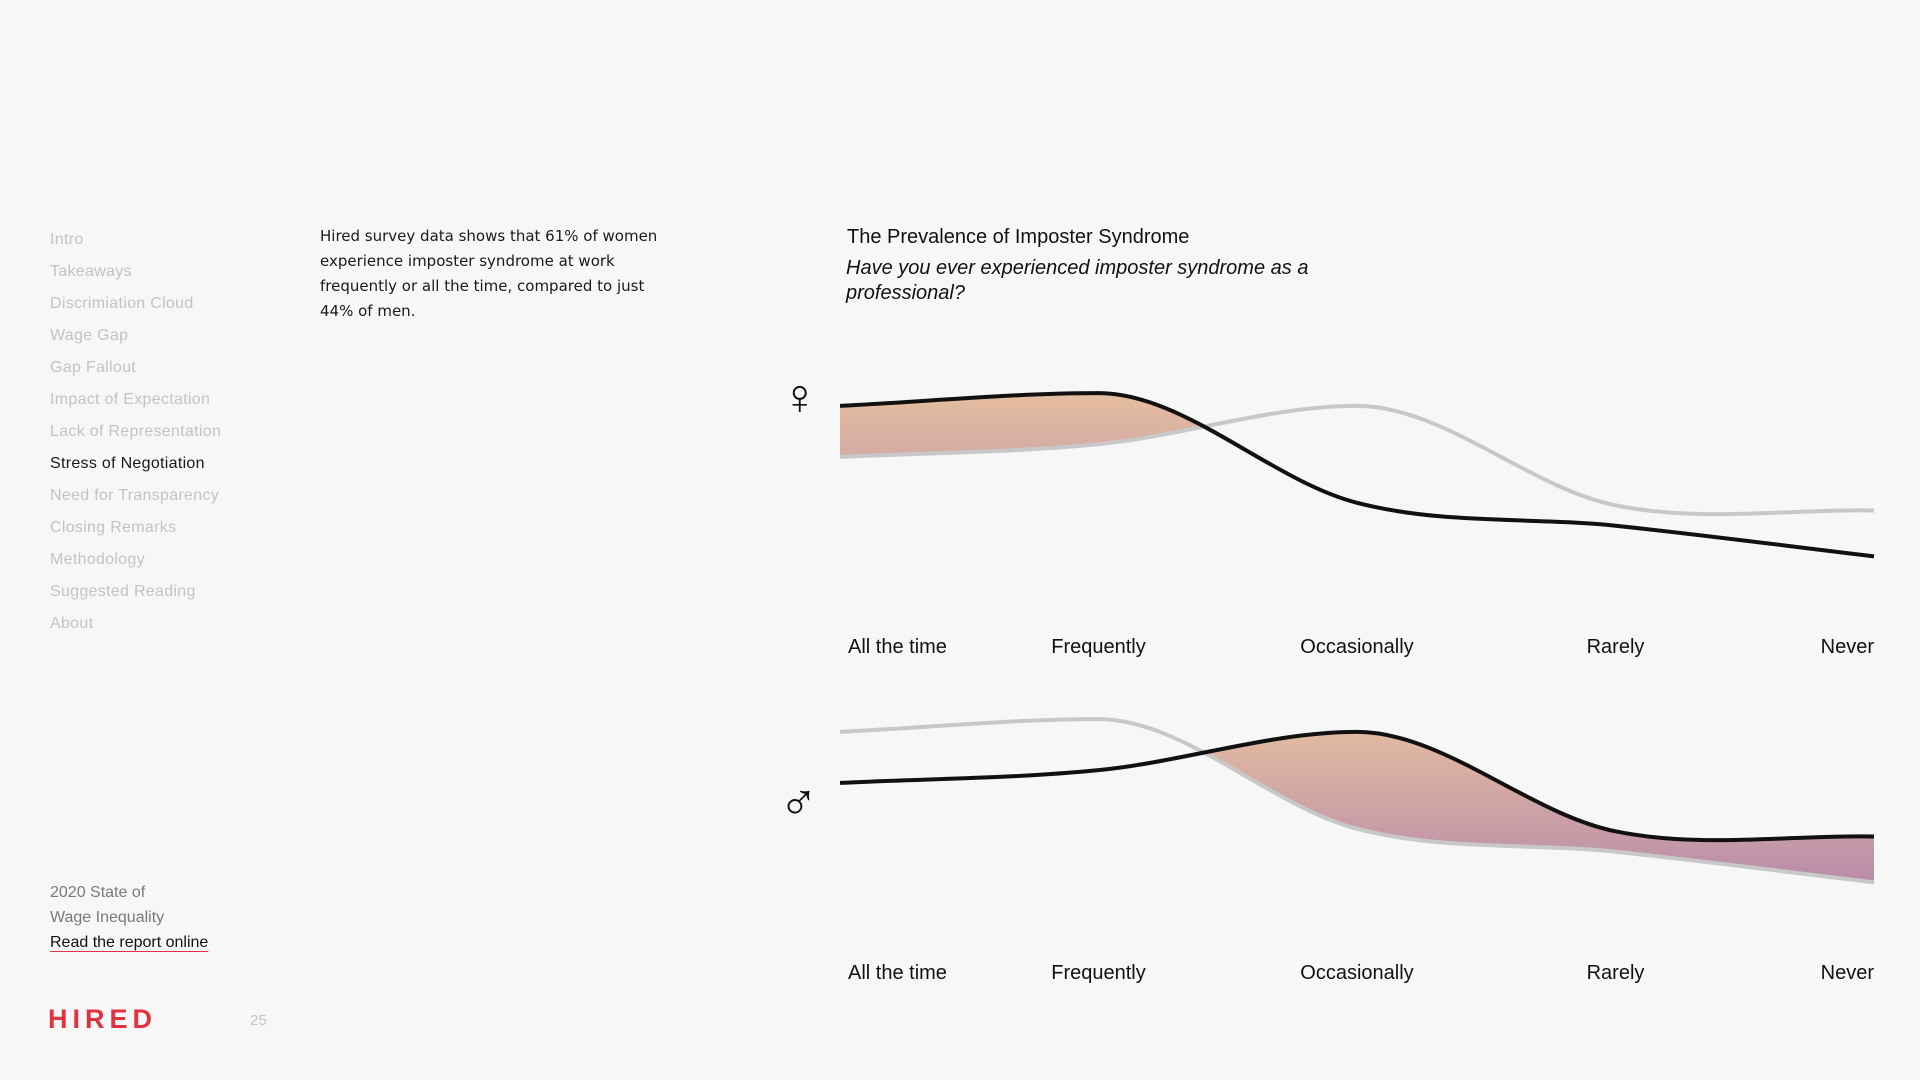 The height and width of the screenshot is (1080, 1920). What do you see at coordinates (72, 623) in the screenshot?
I see `nav-item: About` at bounding box center [72, 623].